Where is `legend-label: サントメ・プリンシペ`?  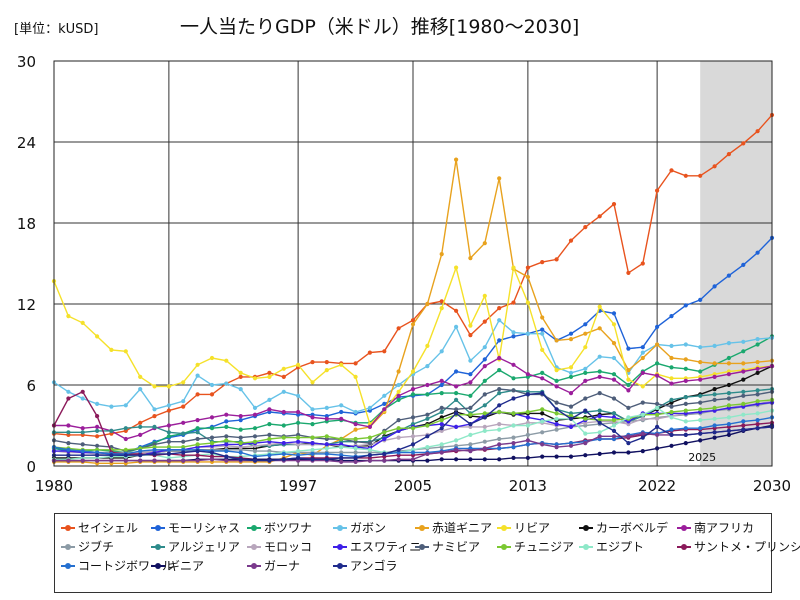 legend-label: サントメ・プリンシペ is located at coordinates (747, 547).